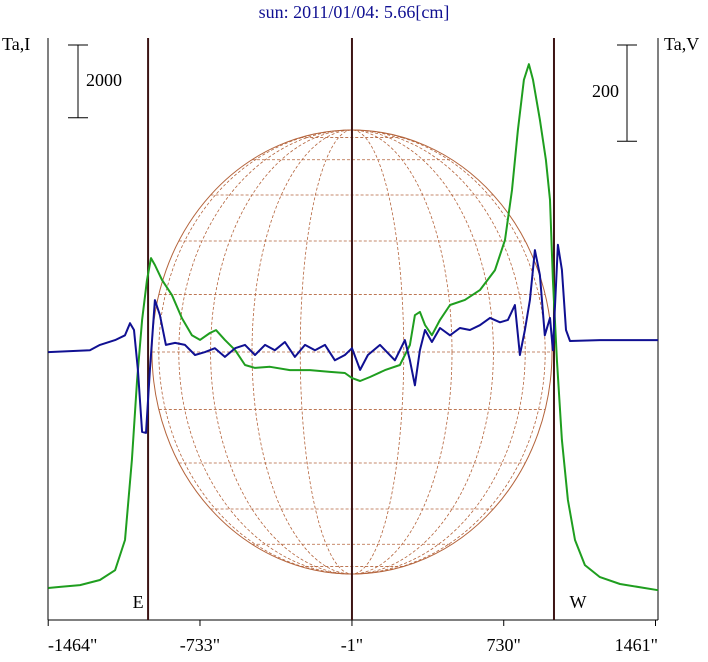  Describe the element at coordinates (577, 602) in the screenshot. I see `marker-label: W` at that location.